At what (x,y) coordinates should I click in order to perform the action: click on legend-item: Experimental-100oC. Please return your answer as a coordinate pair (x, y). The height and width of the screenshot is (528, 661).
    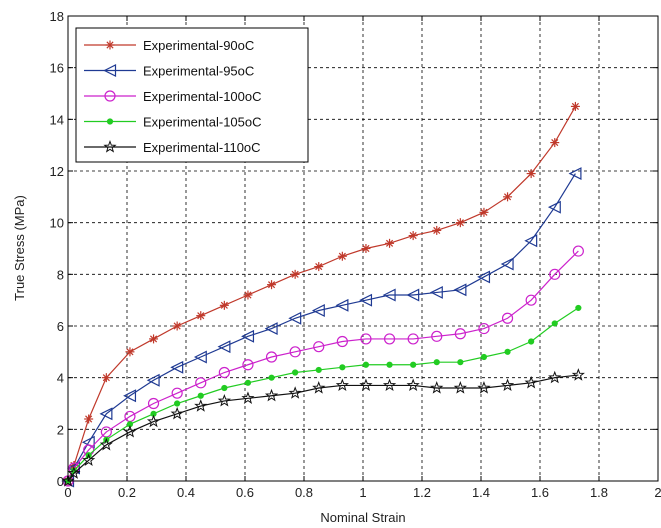
    Looking at the image, I should click on (173, 96).